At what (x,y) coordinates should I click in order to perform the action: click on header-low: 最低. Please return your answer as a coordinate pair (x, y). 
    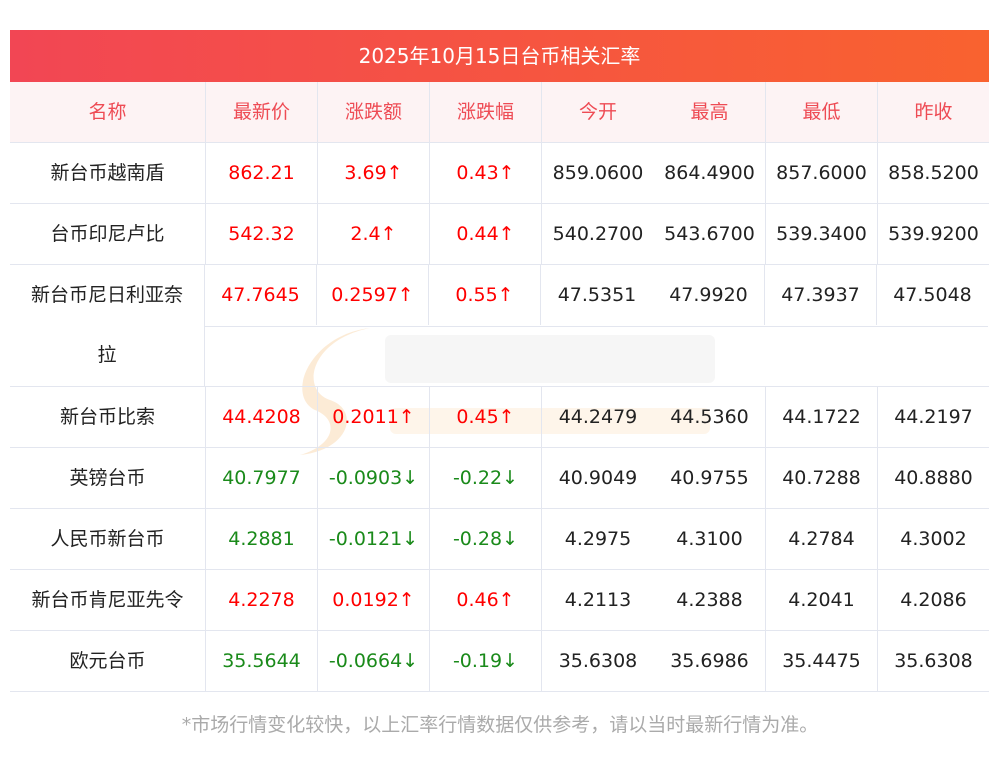
    Looking at the image, I should click on (822, 112).